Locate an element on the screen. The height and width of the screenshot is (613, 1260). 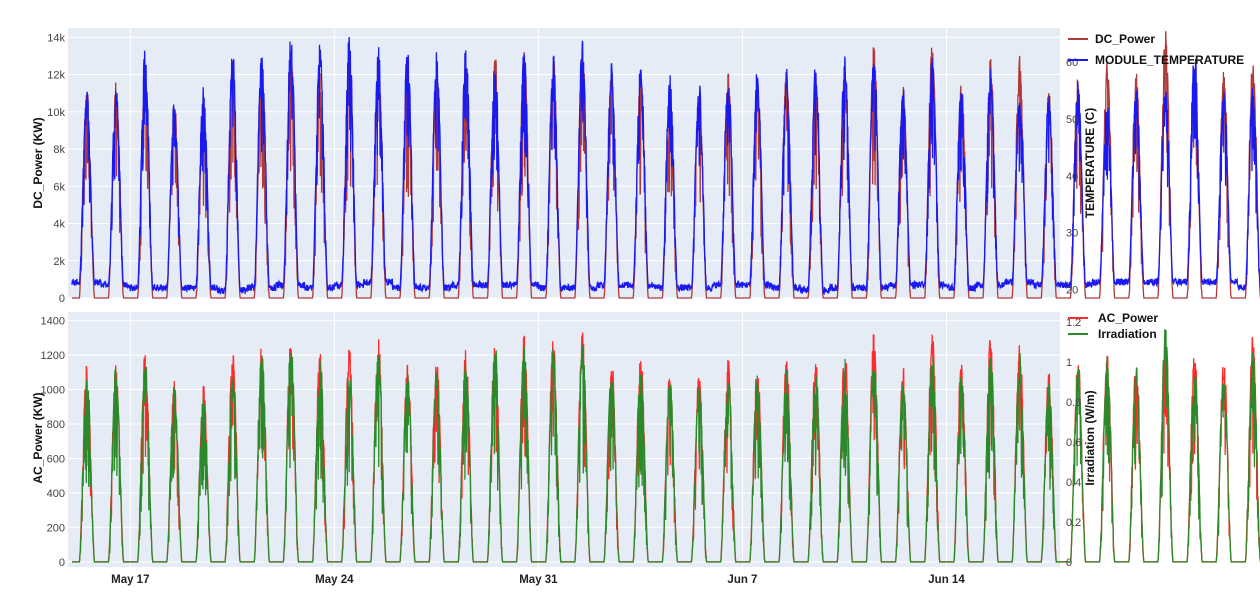
x-tick-label: May 17 is located at coordinates (130, 580).